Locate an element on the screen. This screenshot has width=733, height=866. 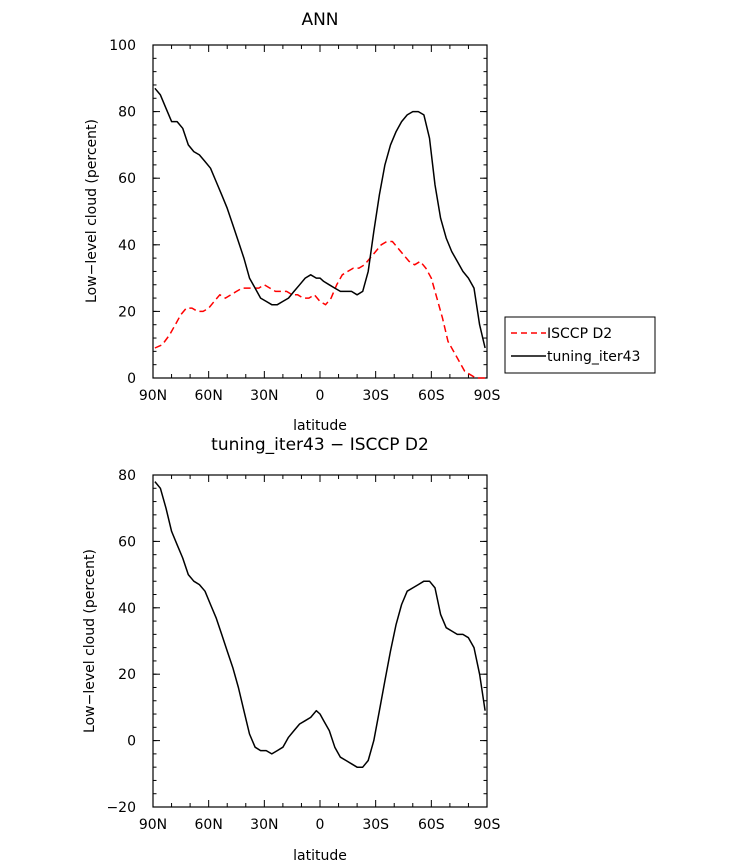
legend: ISCCP D2 tuning_iter43 is located at coordinates (580, 345).